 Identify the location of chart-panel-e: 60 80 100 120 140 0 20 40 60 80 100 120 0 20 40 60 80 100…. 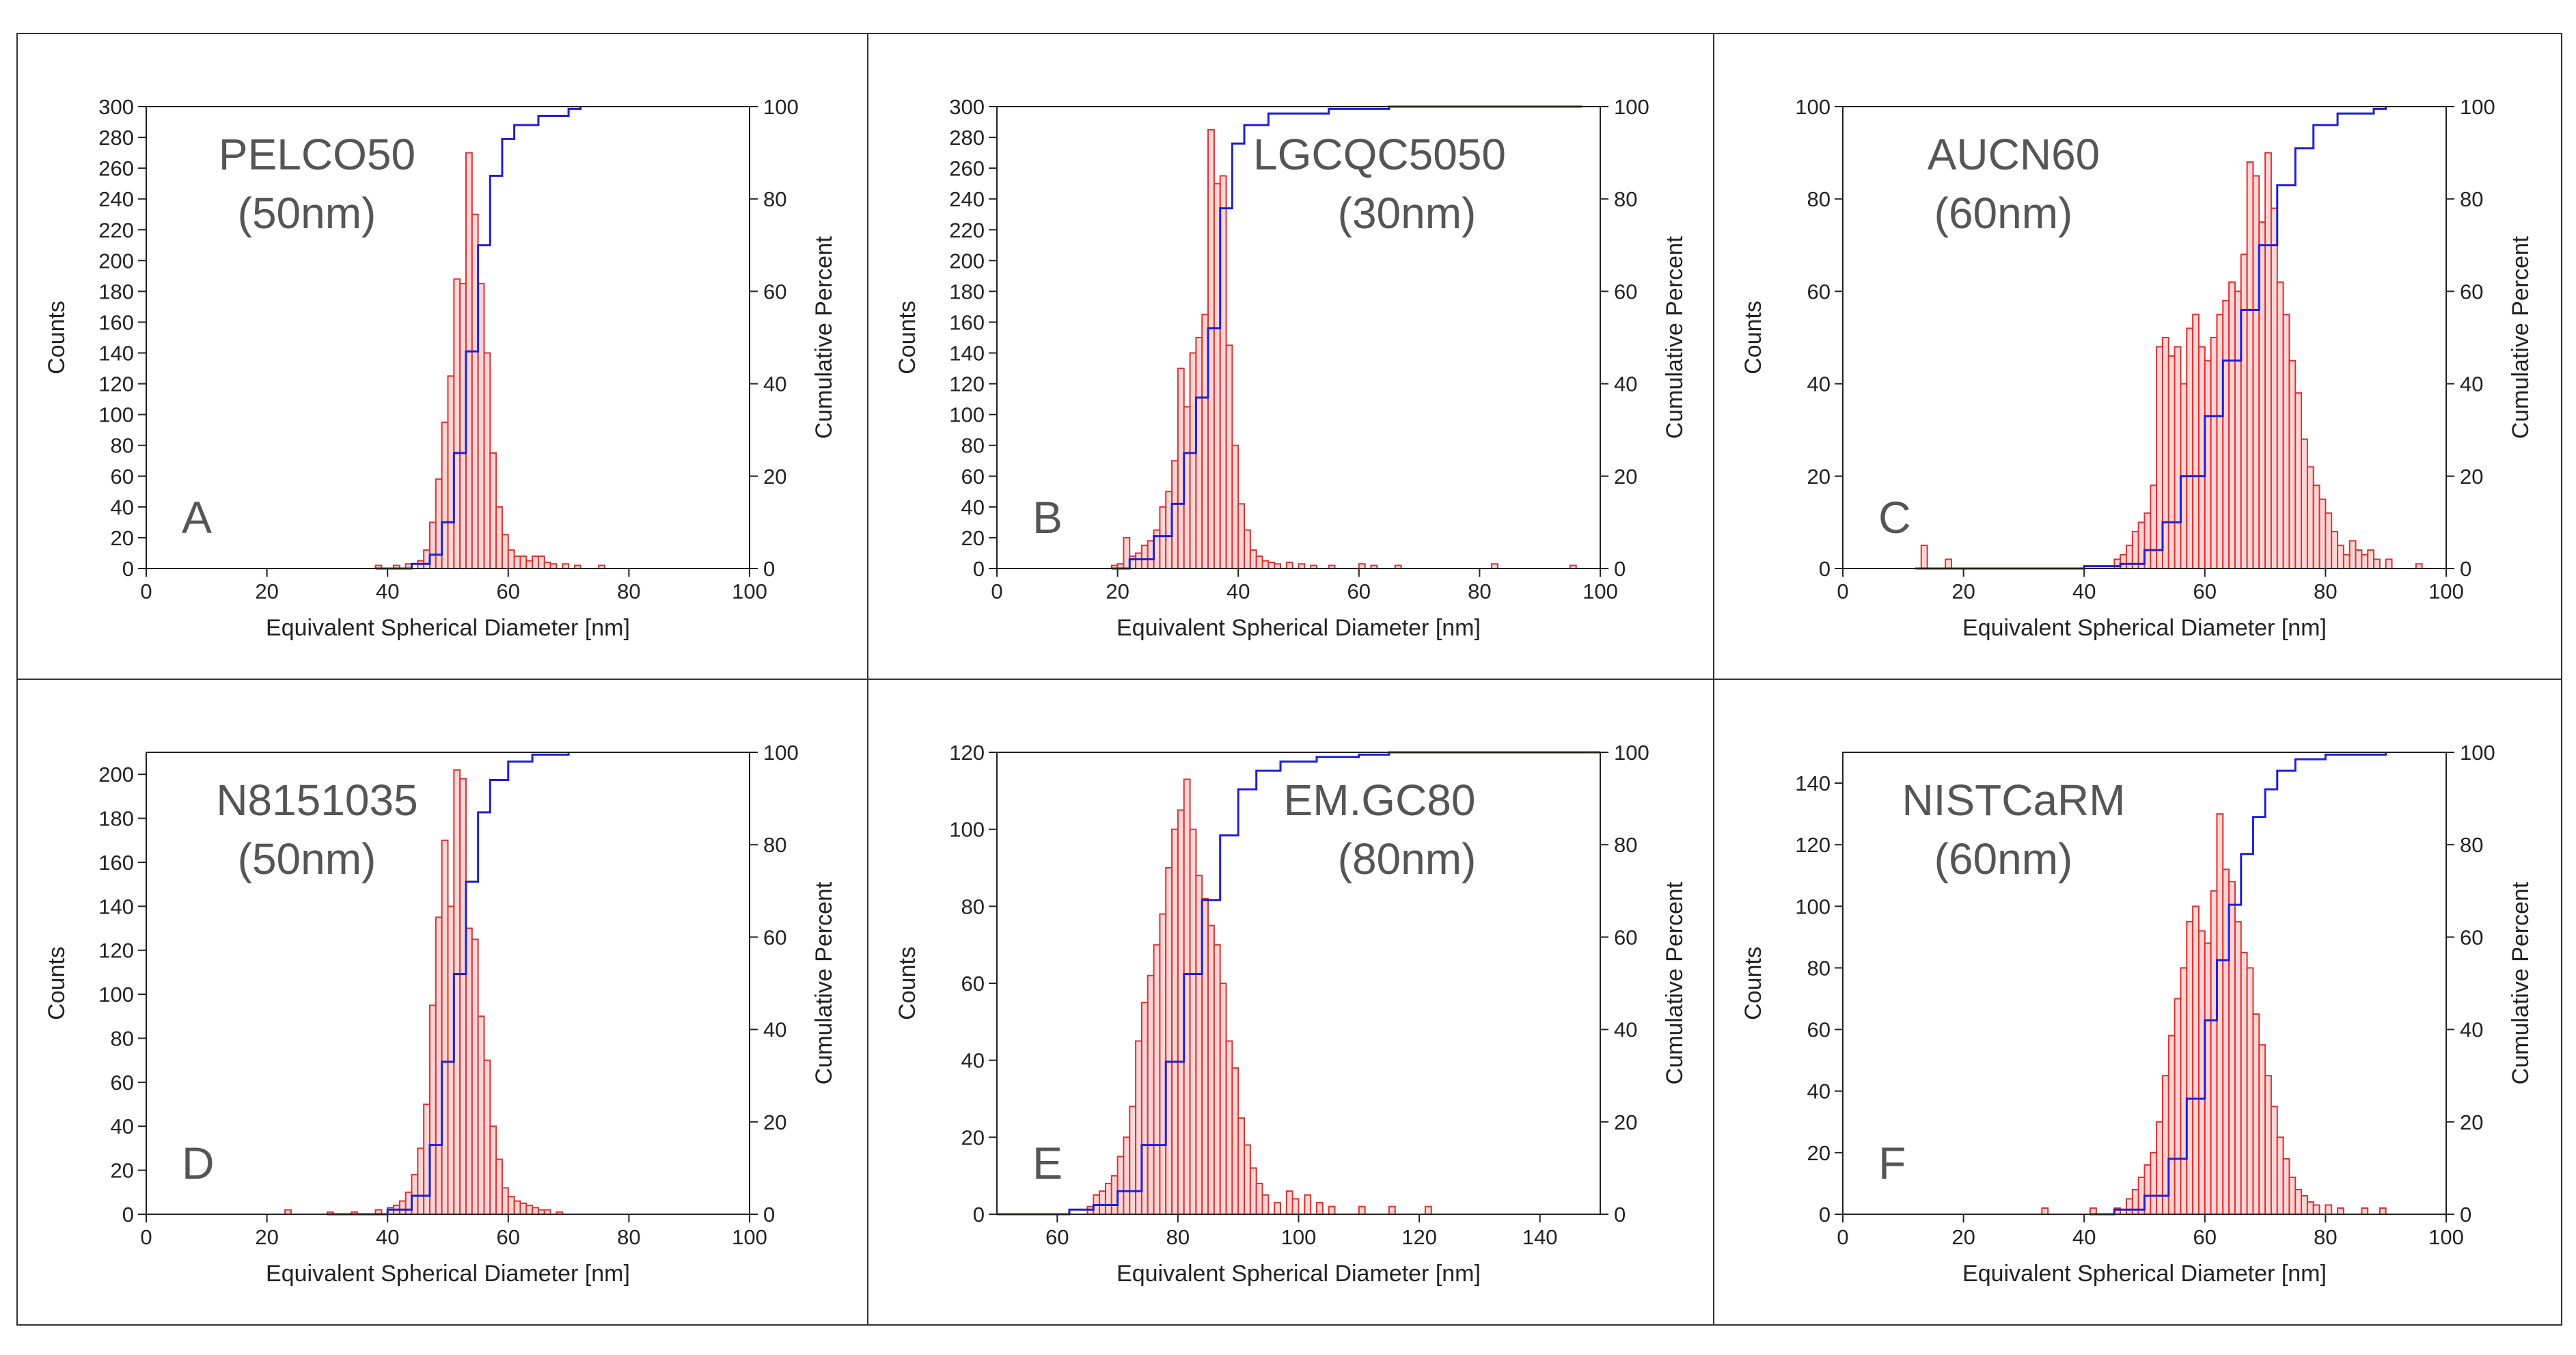
(1291, 1014).